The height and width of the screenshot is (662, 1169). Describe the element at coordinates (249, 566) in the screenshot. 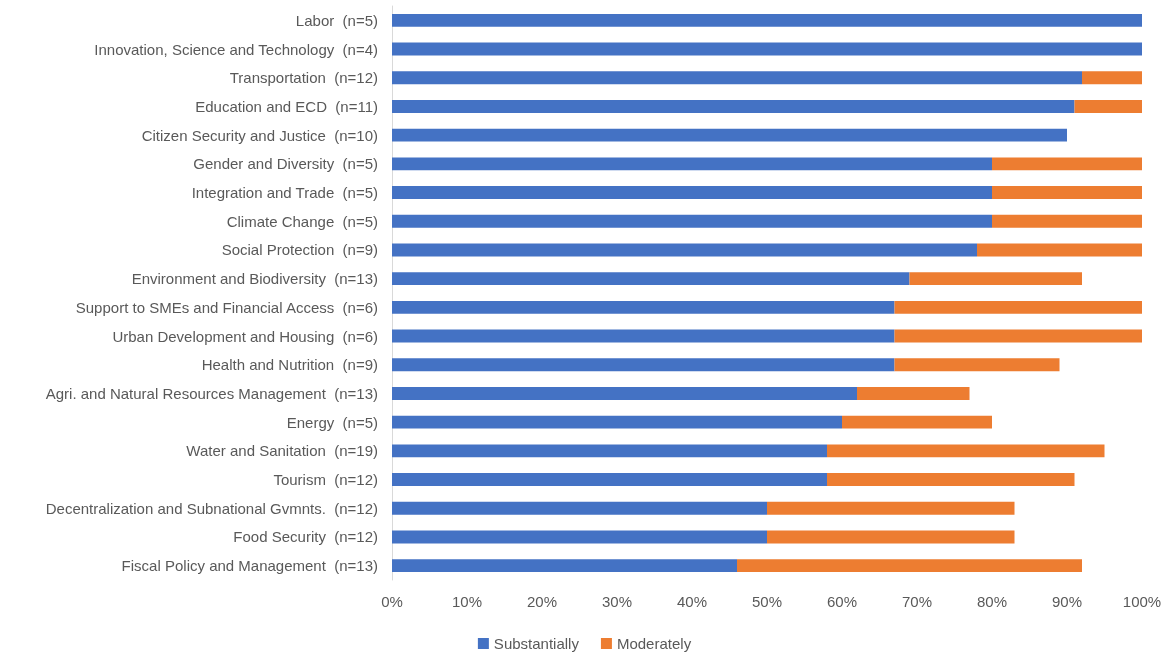

I see `y-tick-label: Fiscal Policy and Management (n=13)` at that location.